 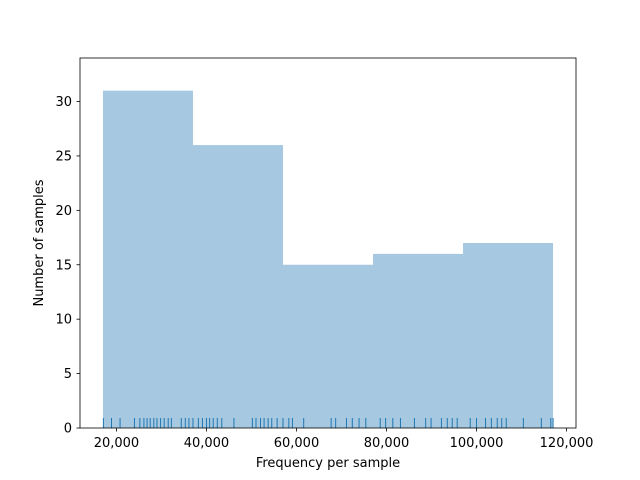 I want to click on x-axis-ticks: 20,000 40,000 60,000 80,000 100,000 120,000, so click(x=344, y=439).